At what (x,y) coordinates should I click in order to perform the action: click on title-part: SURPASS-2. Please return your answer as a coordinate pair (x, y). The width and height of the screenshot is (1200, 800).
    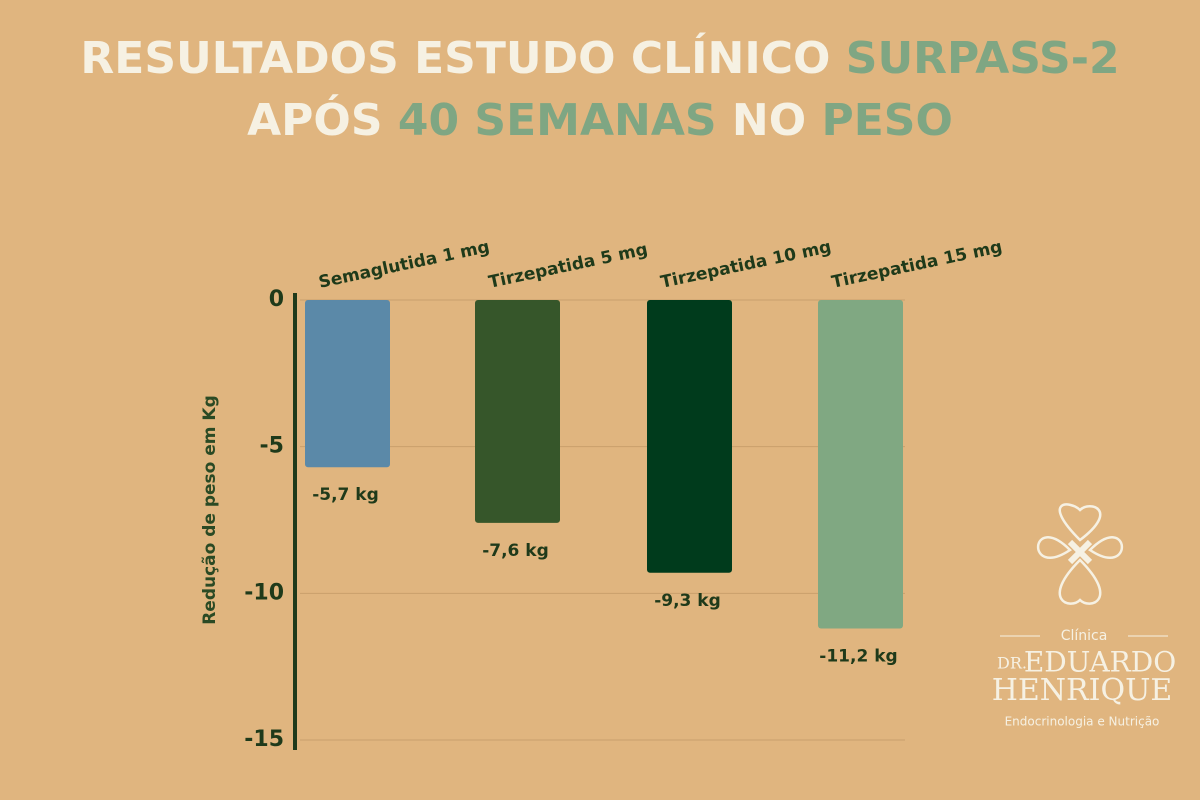
    Looking at the image, I should click on (982, 58).